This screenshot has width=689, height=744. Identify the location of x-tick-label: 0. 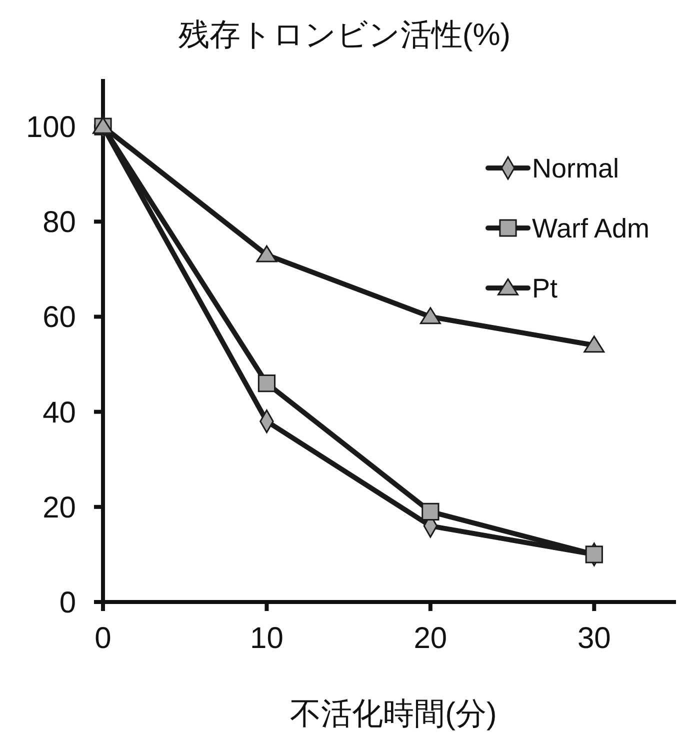
(103, 638).